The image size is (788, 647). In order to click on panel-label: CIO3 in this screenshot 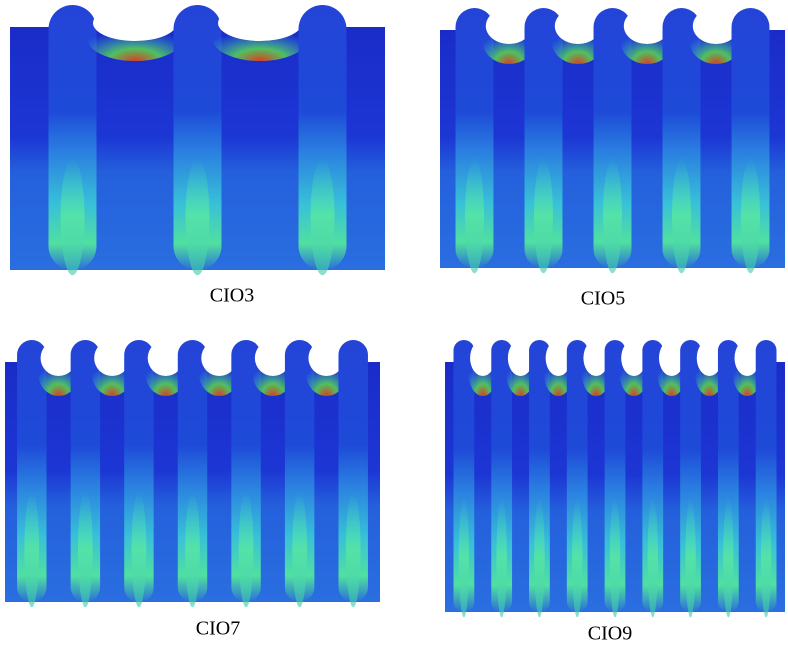, I will do `click(232, 296)`.